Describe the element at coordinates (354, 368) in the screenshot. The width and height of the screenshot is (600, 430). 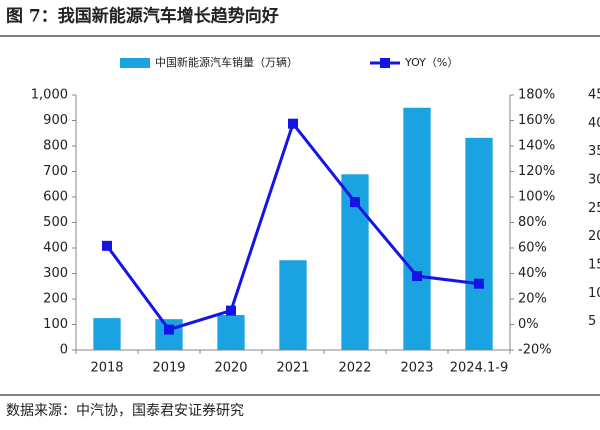
I see `x-tick-label: 2022` at that location.